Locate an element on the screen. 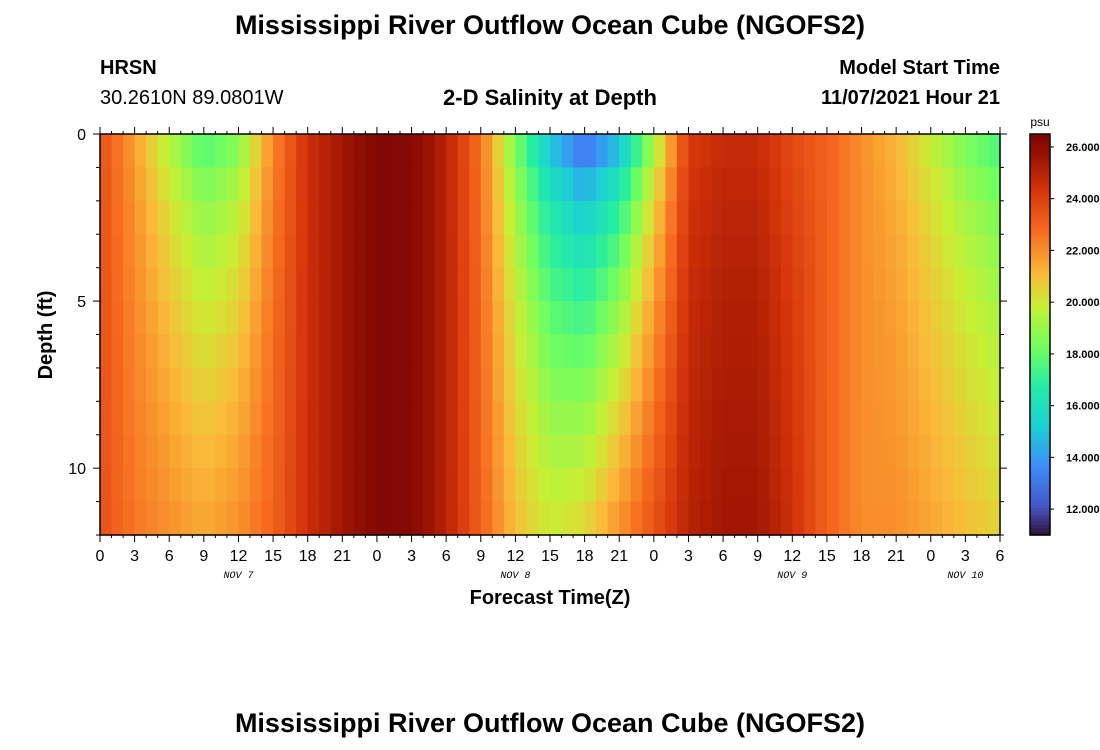 This screenshot has width=1100, height=750. model-start-value: 11/07/2021 Hour 21 is located at coordinates (910, 98).